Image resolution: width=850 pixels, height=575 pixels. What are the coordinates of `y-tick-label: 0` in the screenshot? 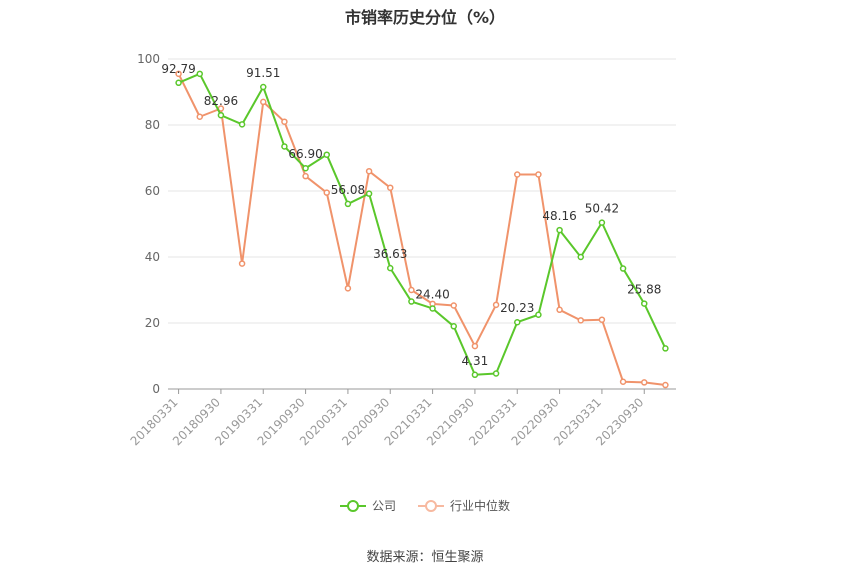 It's located at (156, 389).